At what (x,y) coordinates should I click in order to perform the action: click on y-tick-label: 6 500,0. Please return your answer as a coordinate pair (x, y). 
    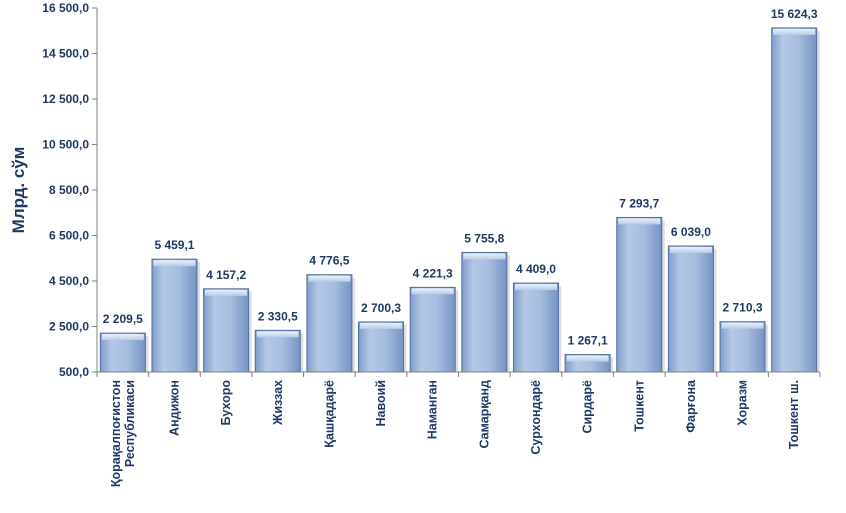
    Looking at the image, I should click on (69, 236).